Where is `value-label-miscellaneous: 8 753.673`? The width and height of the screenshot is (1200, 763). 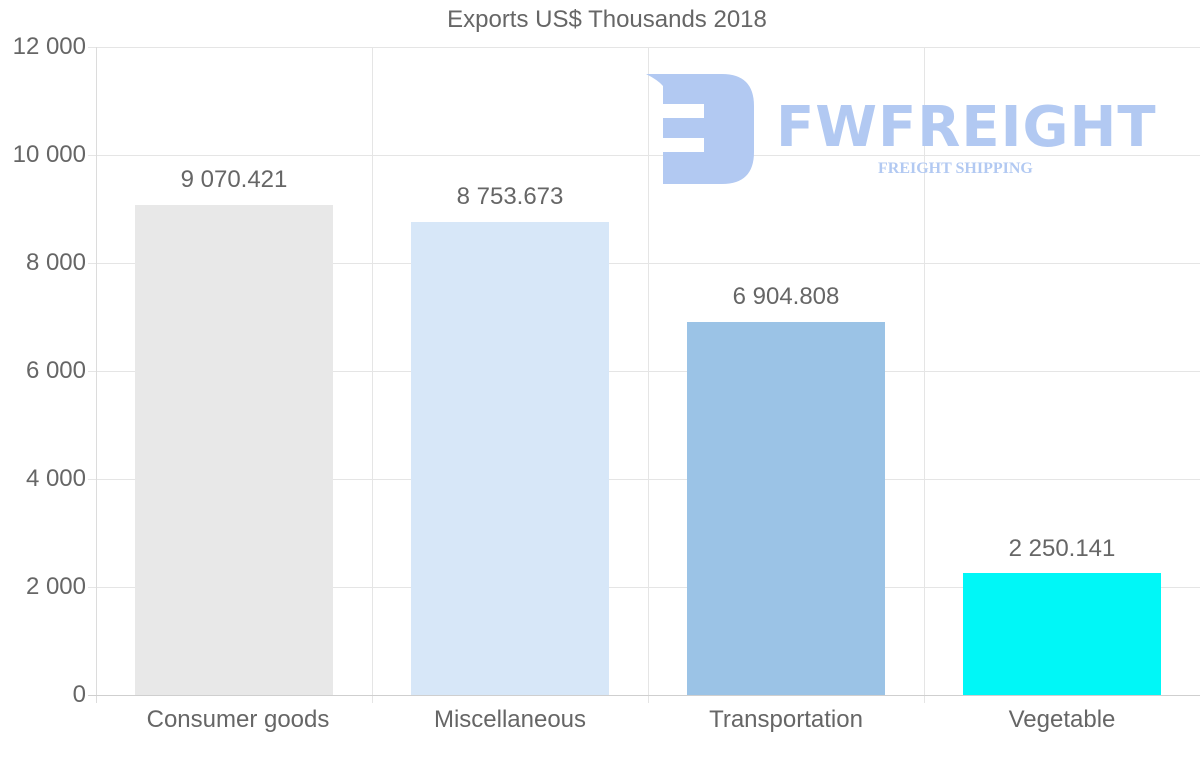
value-label-miscellaneous: 8 753.673 is located at coordinates (510, 196).